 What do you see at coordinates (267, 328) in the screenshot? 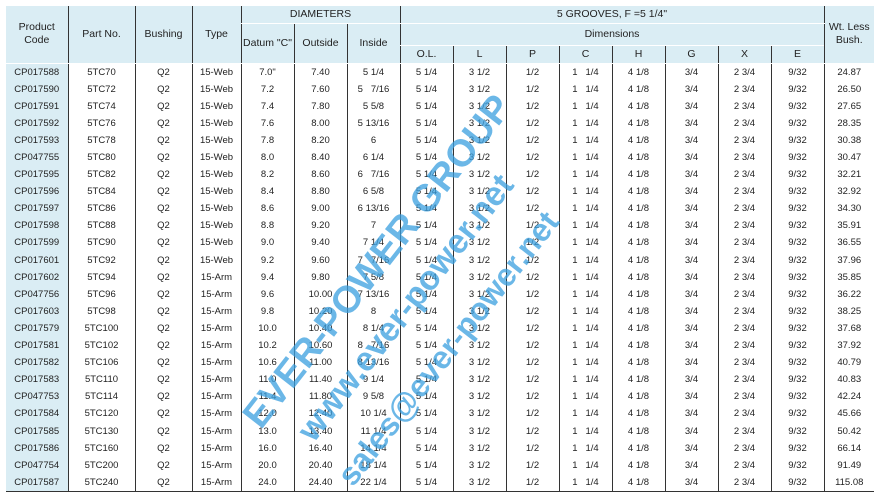
I see `cell-datum: 10.0` at bounding box center [267, 328].